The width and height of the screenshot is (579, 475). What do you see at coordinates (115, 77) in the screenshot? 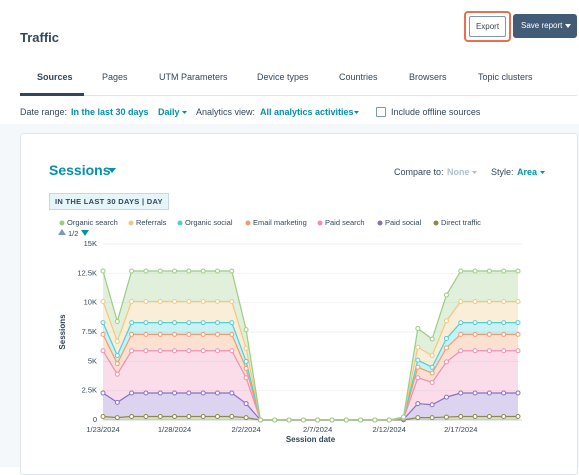
I see `tab: Pages` at bounding box center [115, 77].